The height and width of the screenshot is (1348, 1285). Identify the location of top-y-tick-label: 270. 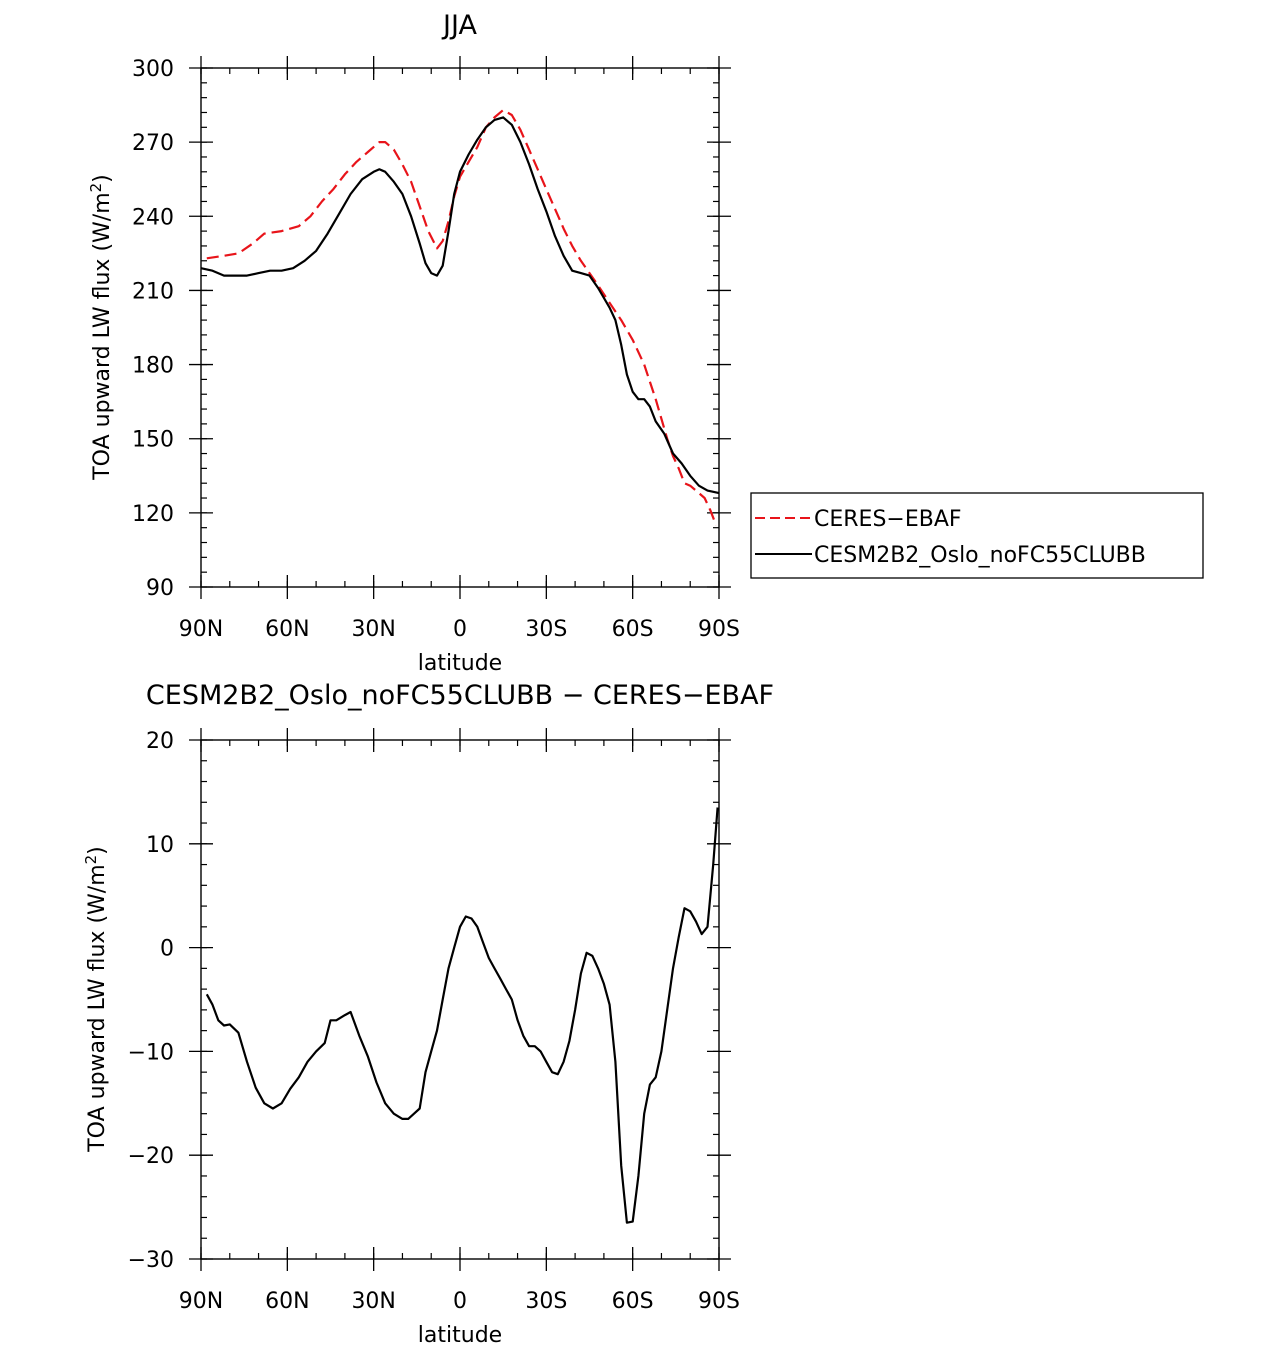
(153, 143).